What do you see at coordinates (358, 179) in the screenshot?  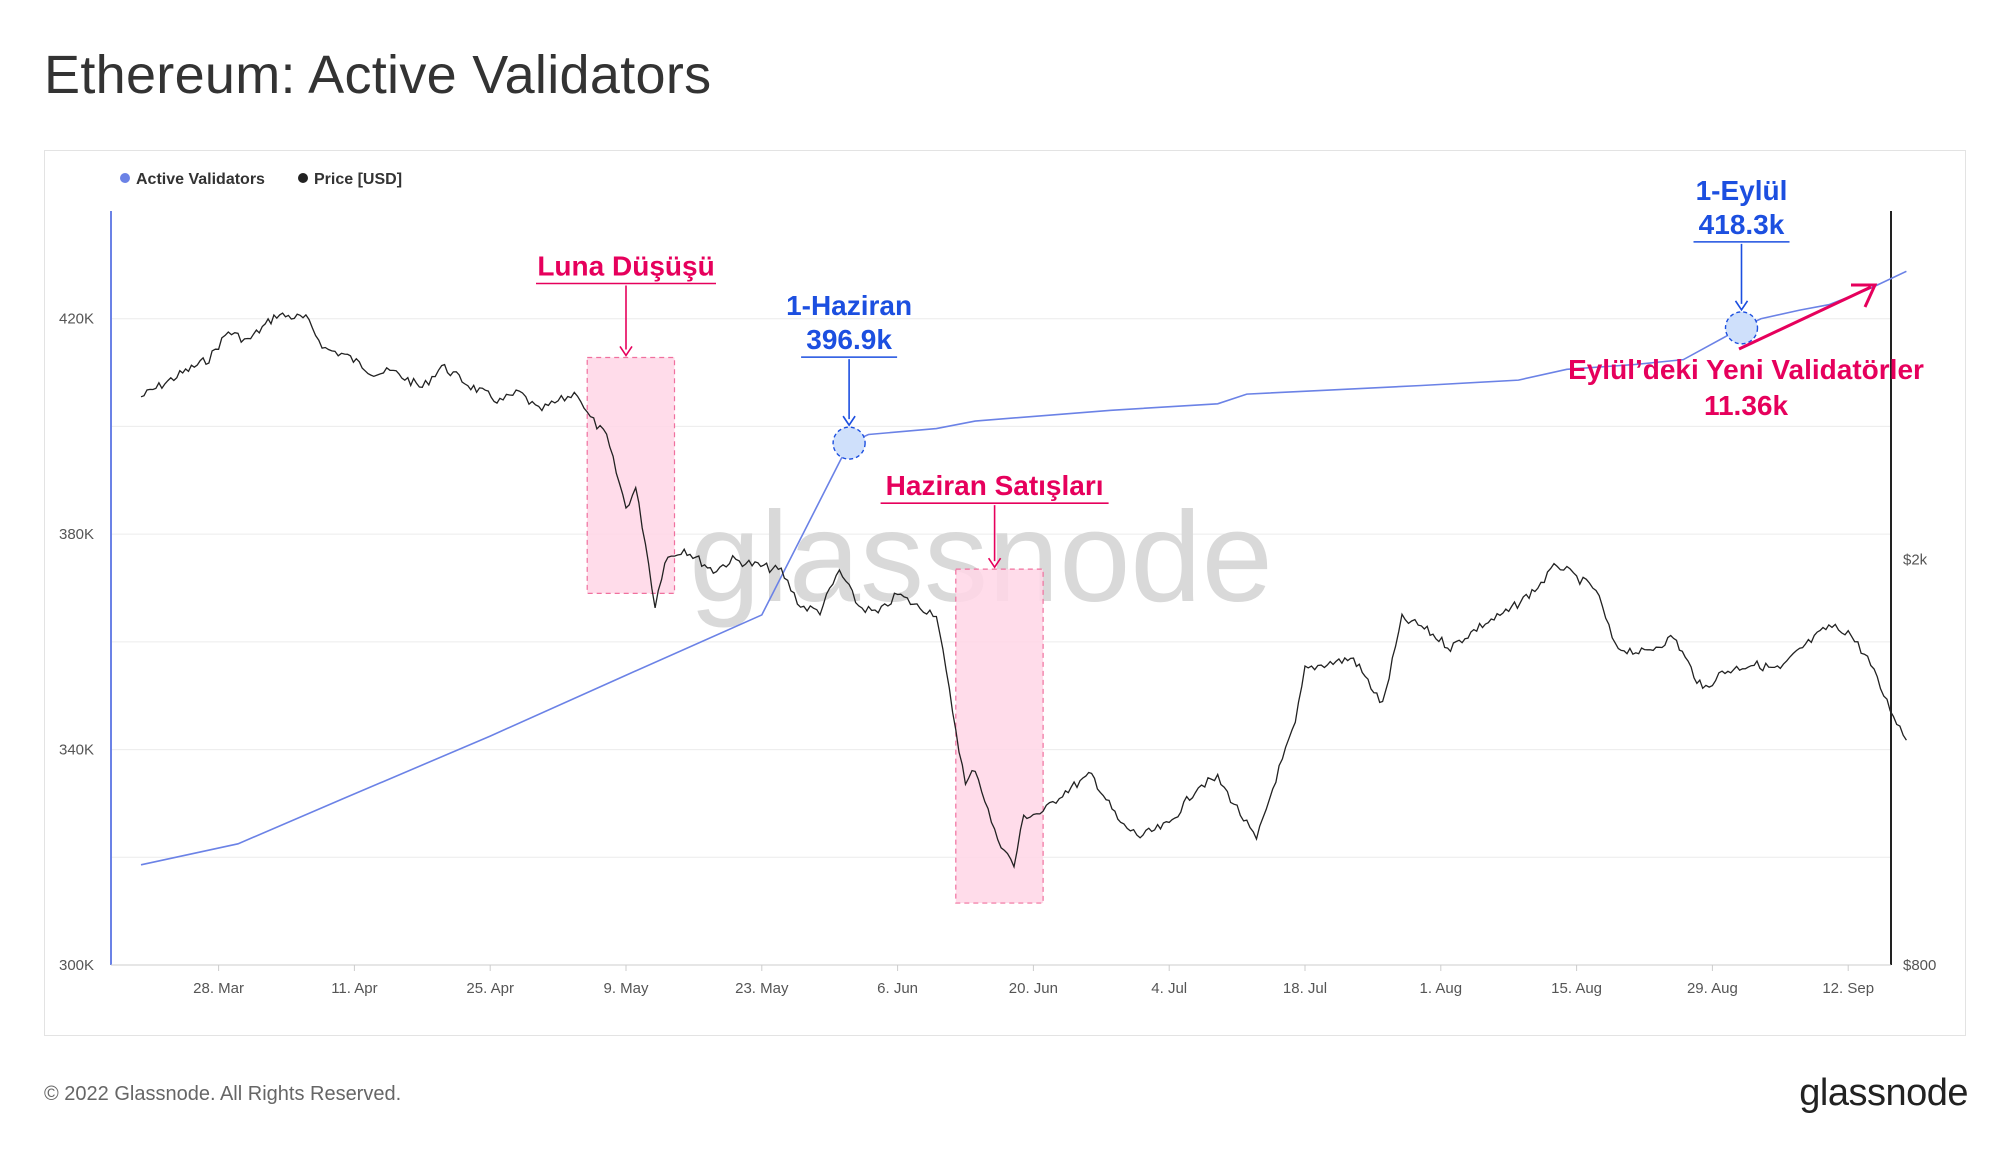 I see `legend-item-label: Price [USD]` at bounding box center [358, 179].